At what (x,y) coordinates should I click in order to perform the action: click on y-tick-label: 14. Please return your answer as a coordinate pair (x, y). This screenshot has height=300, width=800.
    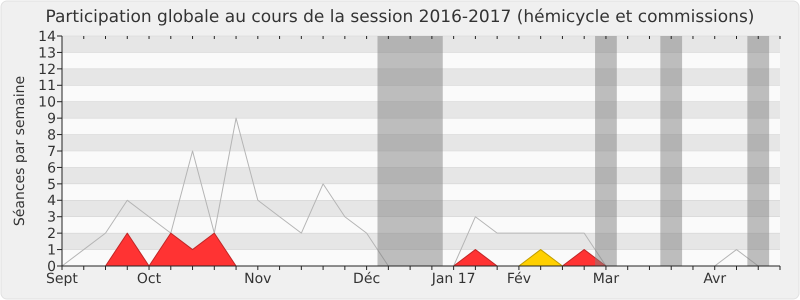
    Looking at the image, I should click on (47, 36).